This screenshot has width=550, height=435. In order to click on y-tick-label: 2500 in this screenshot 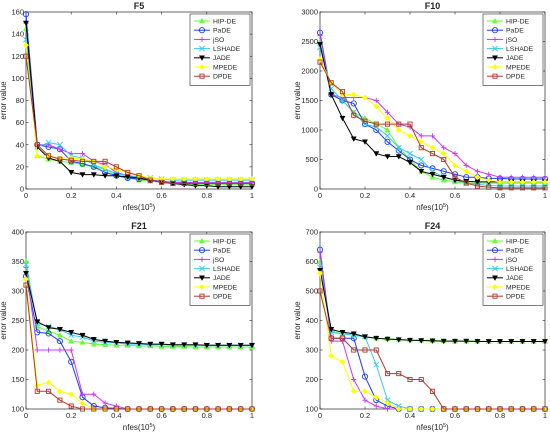, I will do `click(309, 41)`.